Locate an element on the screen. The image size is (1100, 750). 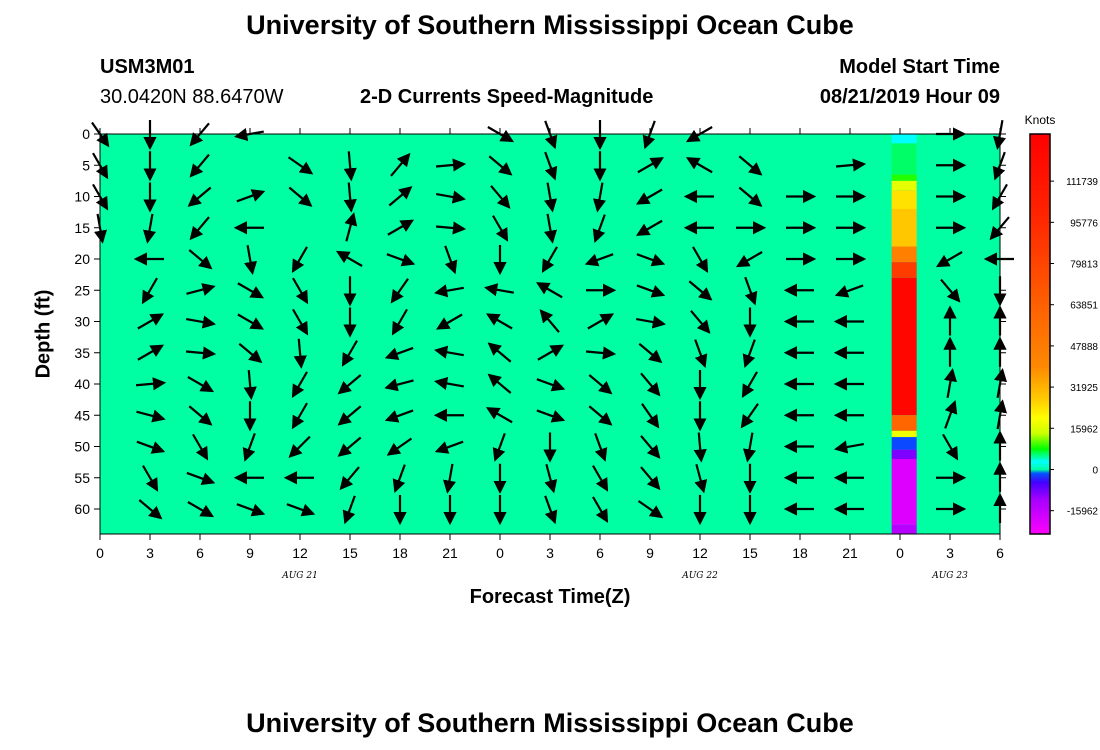
x-tick-label: 12 is located at coordinates (700, 553).